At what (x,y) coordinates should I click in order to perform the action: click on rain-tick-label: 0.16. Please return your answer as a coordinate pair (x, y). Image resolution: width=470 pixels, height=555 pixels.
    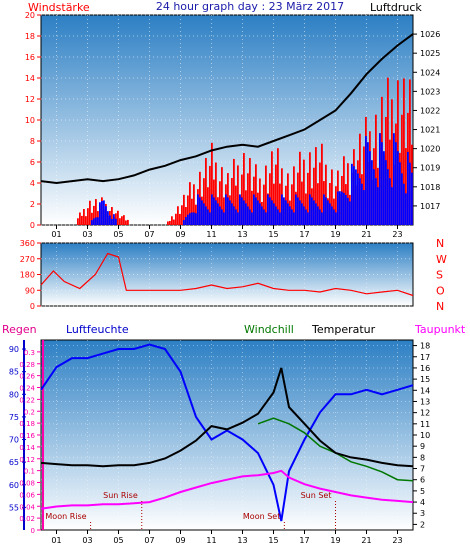
    Looking at the image, I should click on (27, 436).